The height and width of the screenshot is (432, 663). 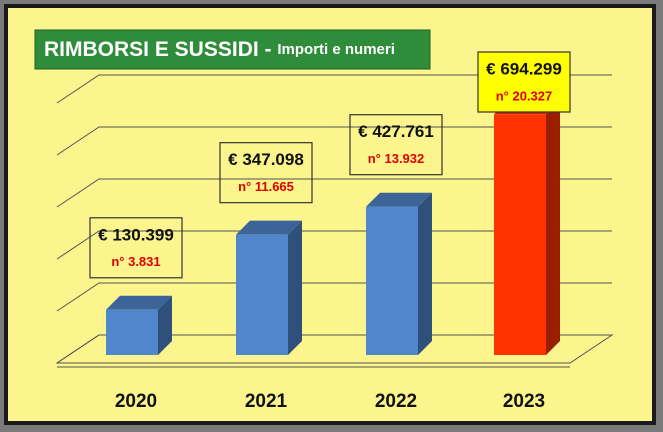 I want to click on count-label: n° 13.932, so click(x=396, y=158).